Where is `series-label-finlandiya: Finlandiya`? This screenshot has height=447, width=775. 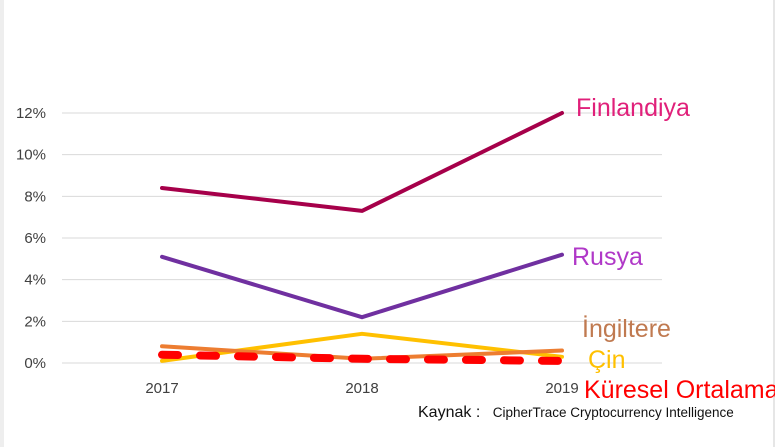
series-label-finlandiya: Finlandiya is located at coordinates (633, 108).